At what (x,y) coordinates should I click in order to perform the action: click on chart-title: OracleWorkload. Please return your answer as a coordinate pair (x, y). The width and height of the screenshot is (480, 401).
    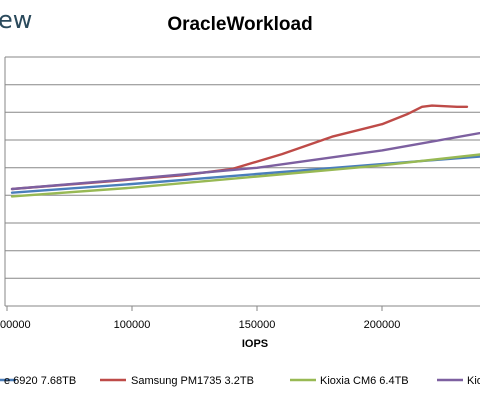
    Looking at the image, I should click on (240, 24).